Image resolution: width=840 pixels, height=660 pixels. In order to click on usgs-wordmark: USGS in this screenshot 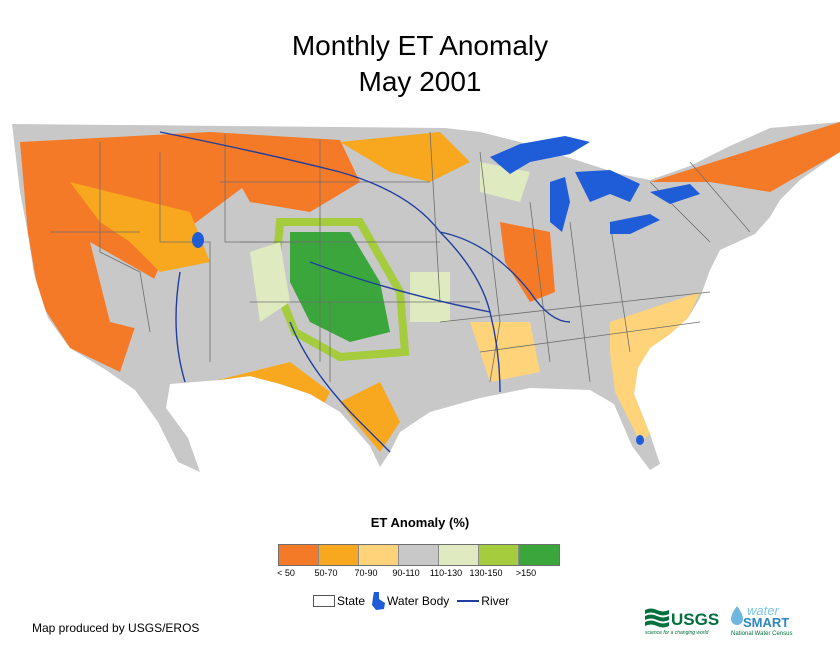, I will do `click(695, 619)`.